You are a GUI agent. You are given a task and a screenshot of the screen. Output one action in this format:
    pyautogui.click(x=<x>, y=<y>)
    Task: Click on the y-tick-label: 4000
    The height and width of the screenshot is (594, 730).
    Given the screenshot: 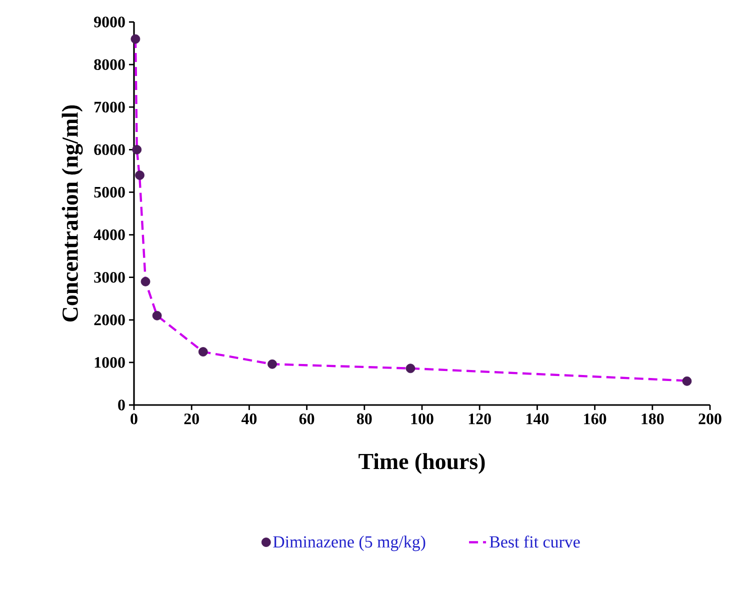 What is the action you would take?
    pyautogui.click(x=109, y=234)
    